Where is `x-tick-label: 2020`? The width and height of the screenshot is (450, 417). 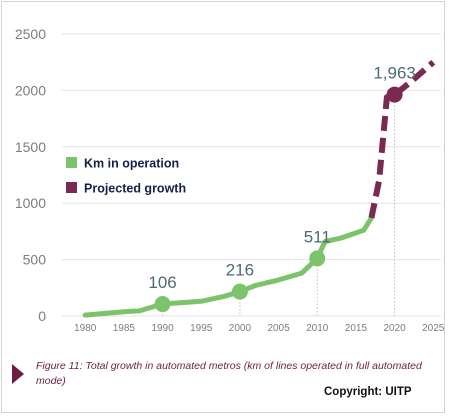 x-tick-label: 2020 is located at coordinates (394, 328).